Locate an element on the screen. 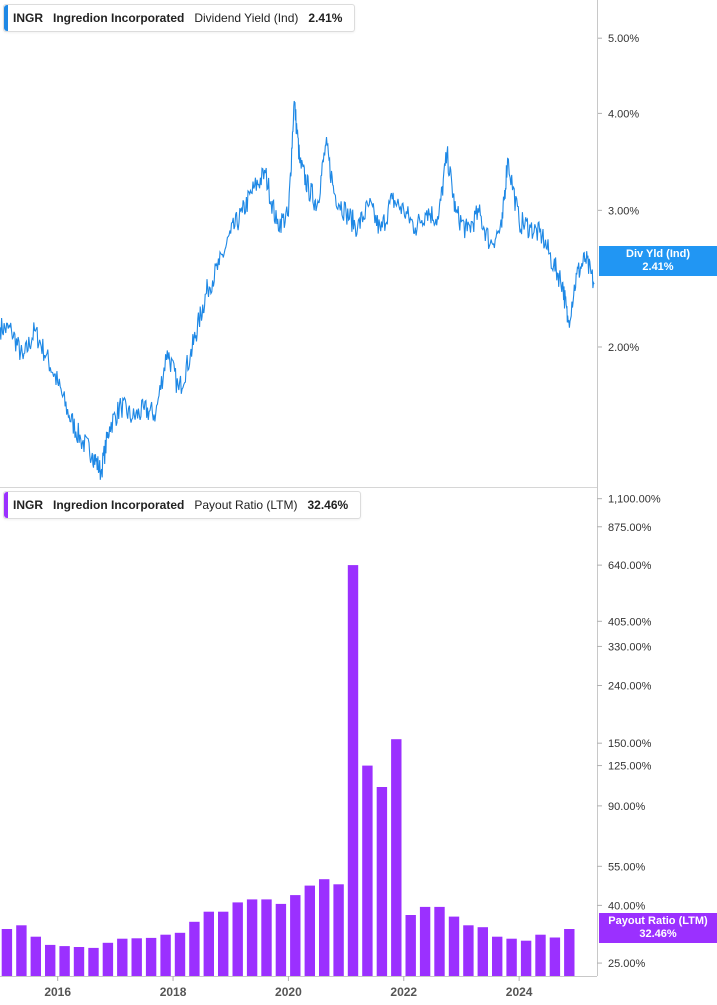 This screenshot has height=1005, width=717. x-tick-label: 2018 is located at coordinates (173, 992).